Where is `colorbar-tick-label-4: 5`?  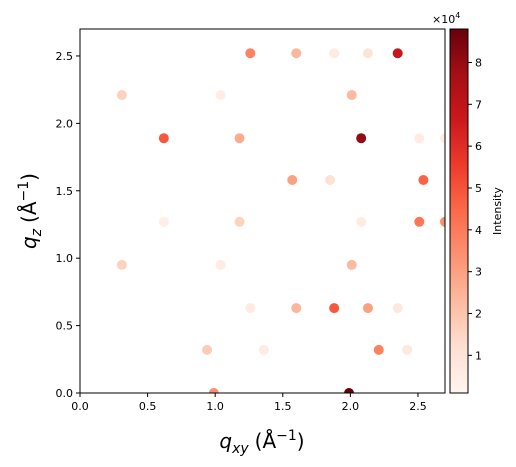 colorbar-tick-label-4: 5 is located at coordinates (478, 188).